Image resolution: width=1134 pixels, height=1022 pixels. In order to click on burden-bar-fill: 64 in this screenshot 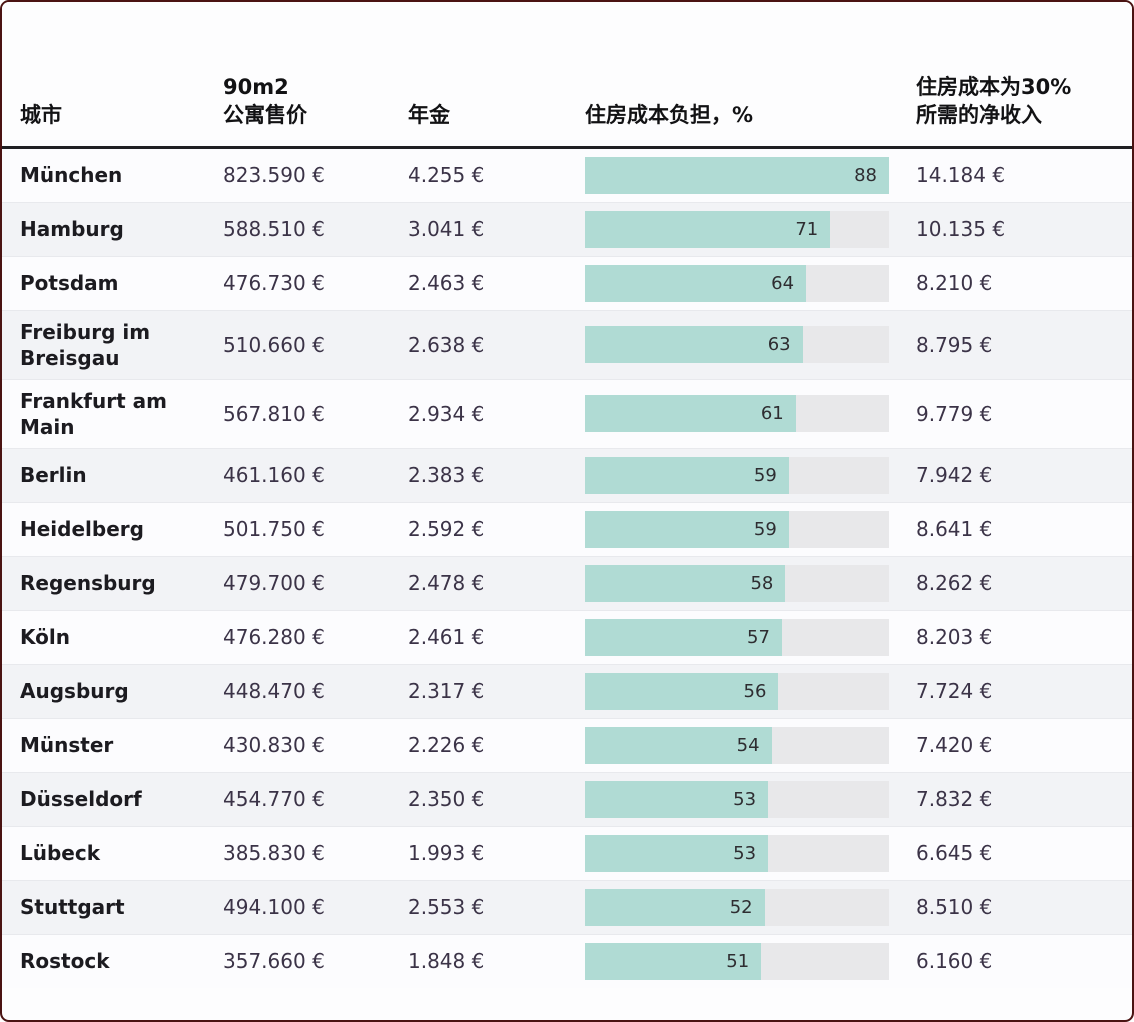, I will do `click(696, 283)`.